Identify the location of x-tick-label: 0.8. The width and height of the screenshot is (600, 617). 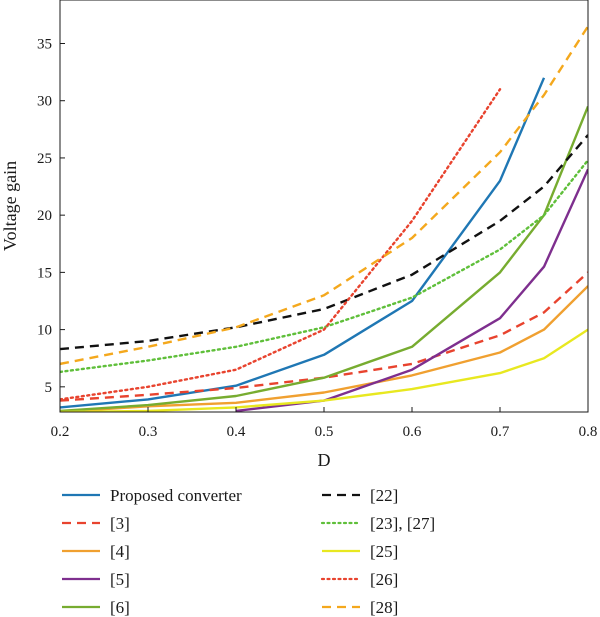
(588, 432).